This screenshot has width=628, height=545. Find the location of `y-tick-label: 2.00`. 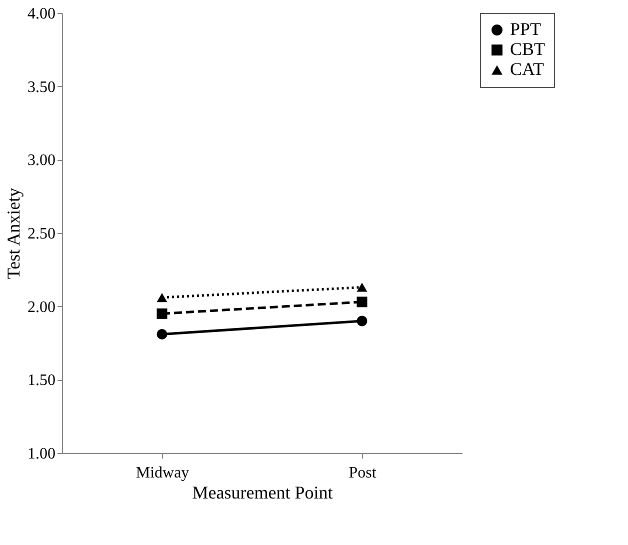

y-tick-label: 2.00 is located at coordinates (42, 307).